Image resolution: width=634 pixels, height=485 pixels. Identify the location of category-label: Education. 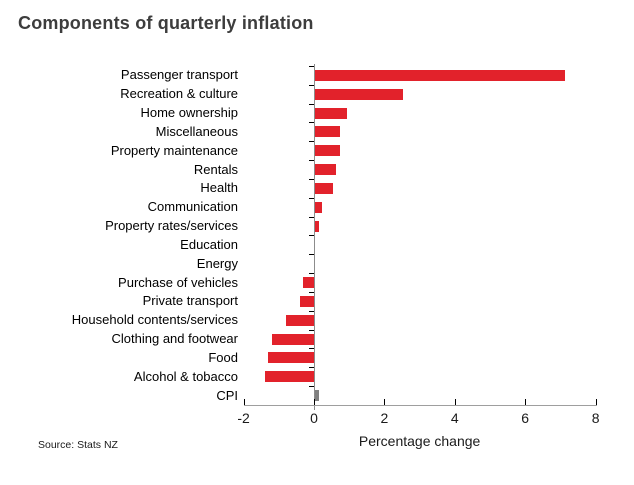
(209, 244).